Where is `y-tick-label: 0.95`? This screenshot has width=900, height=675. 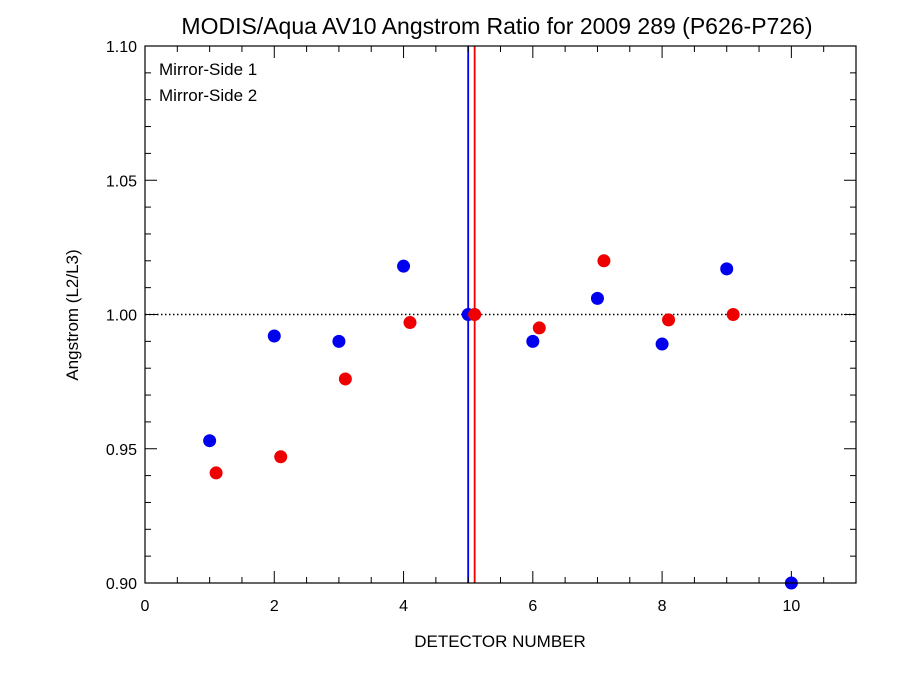
y-tick-label: 0.95 is located at coordinates (121, 450).